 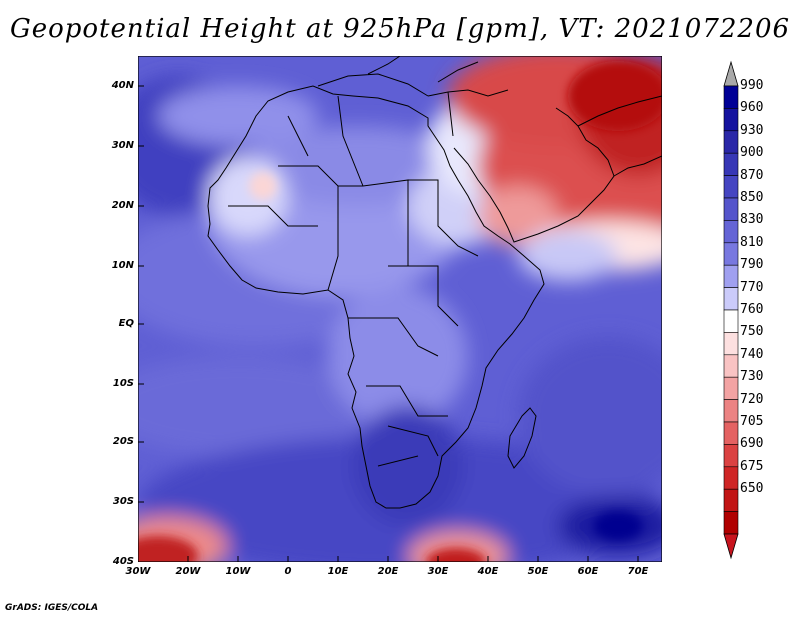 I want to click on colorbar-level-label: 850, so click(x=752, y=197).